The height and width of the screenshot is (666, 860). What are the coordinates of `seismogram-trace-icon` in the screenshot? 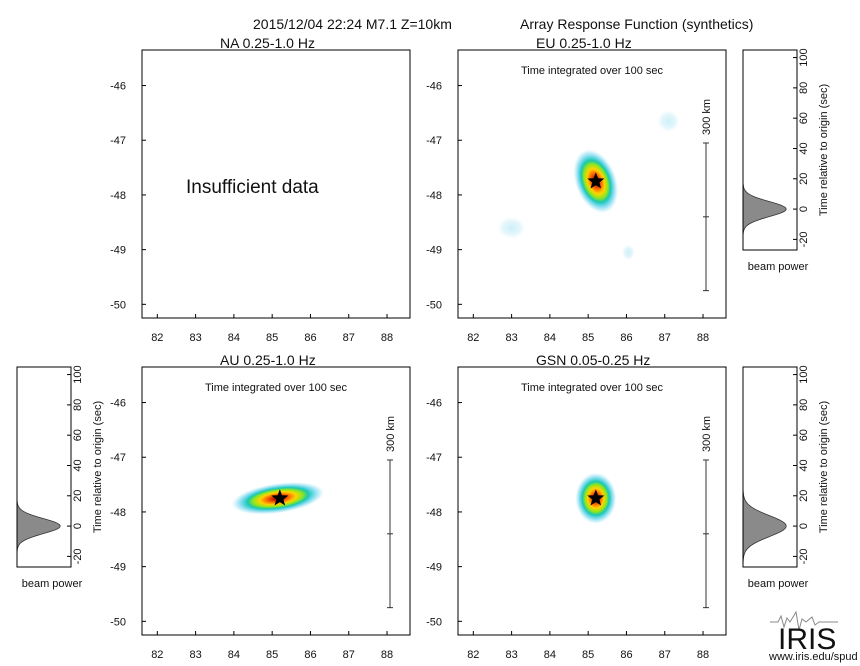 It's located at (804, 620).